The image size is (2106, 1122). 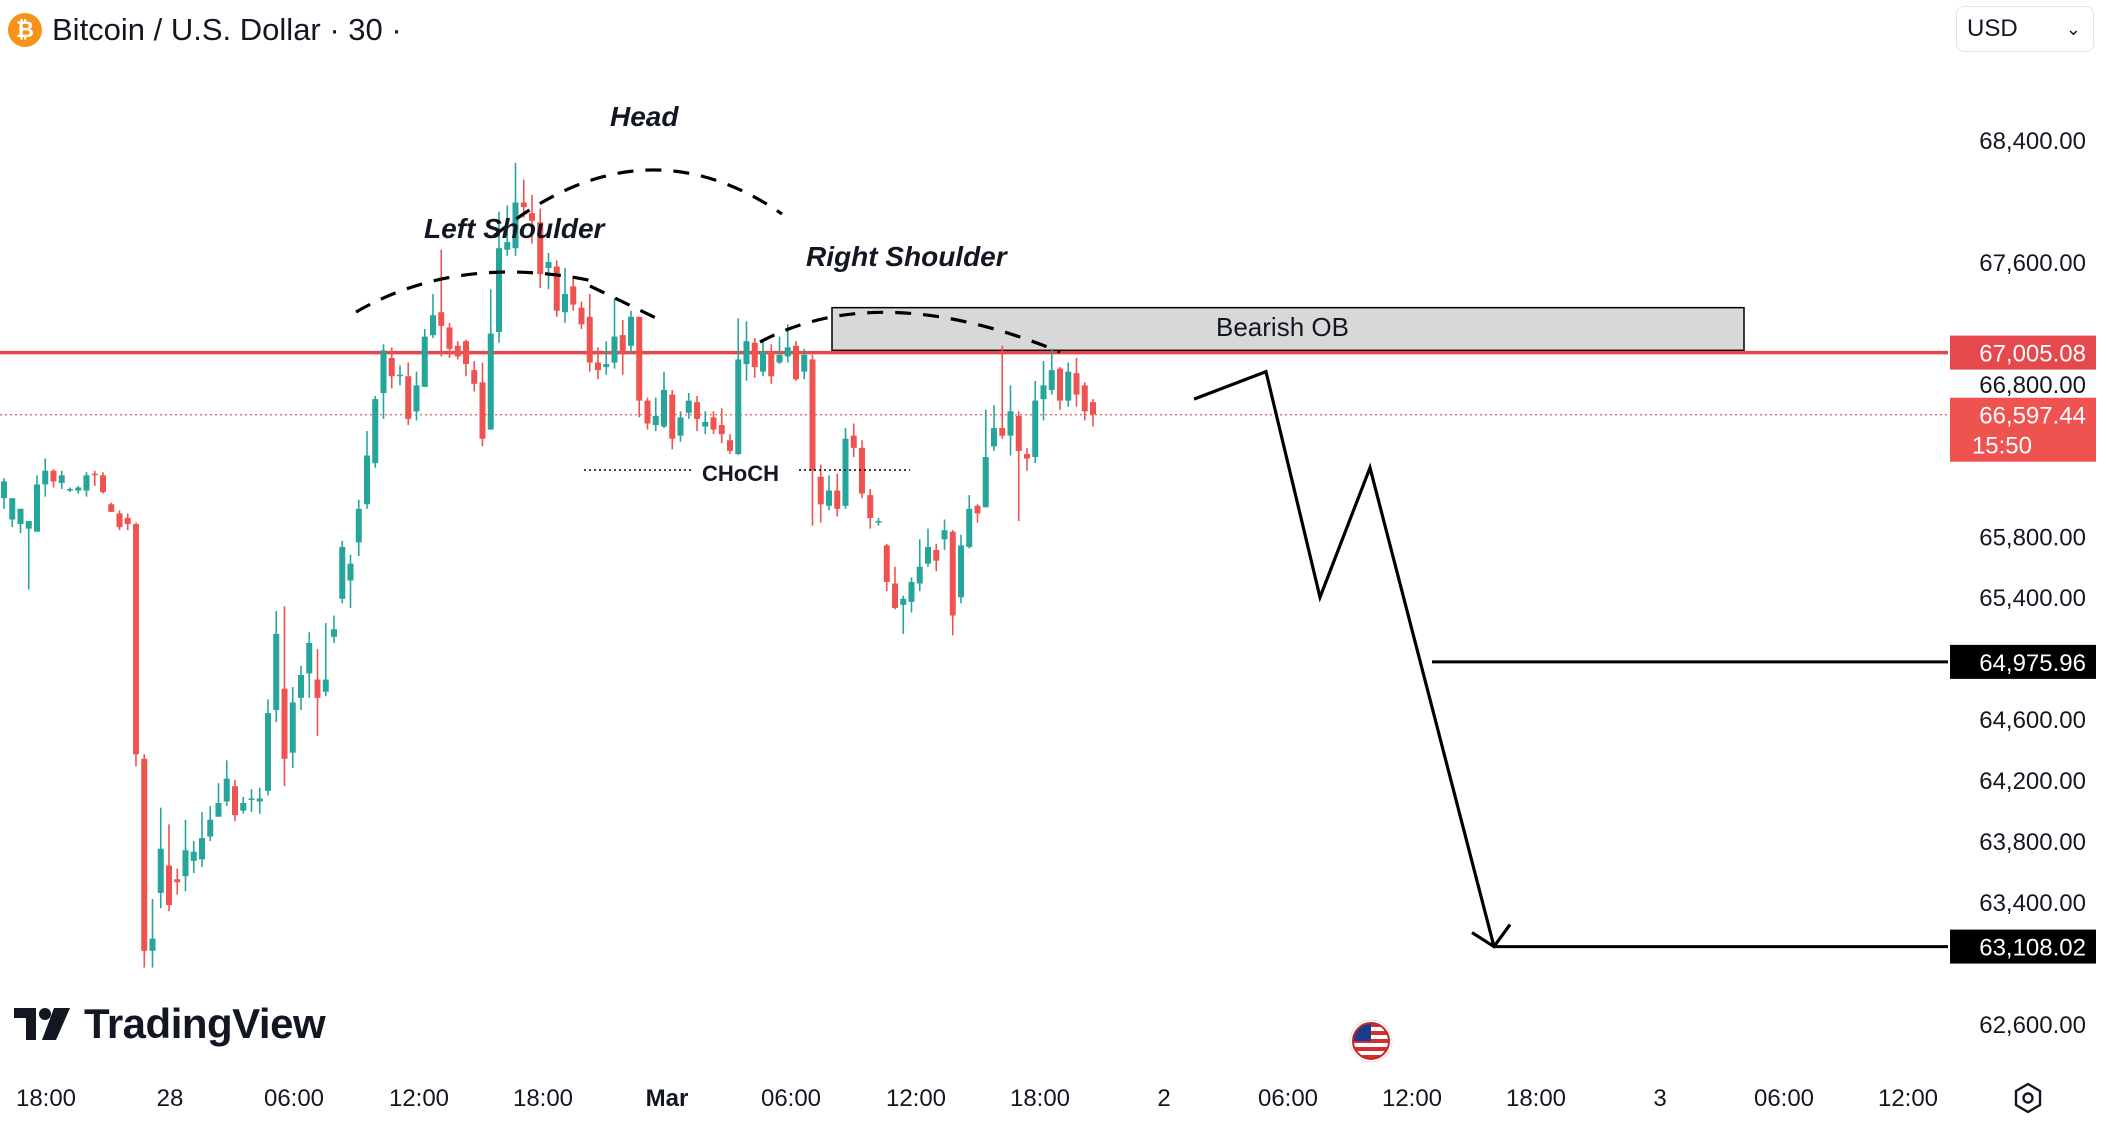 I want to click on symbol-header: ₿ Bitcoin / U.S. Dollar · 30 ·, so click(x=205, y=30).